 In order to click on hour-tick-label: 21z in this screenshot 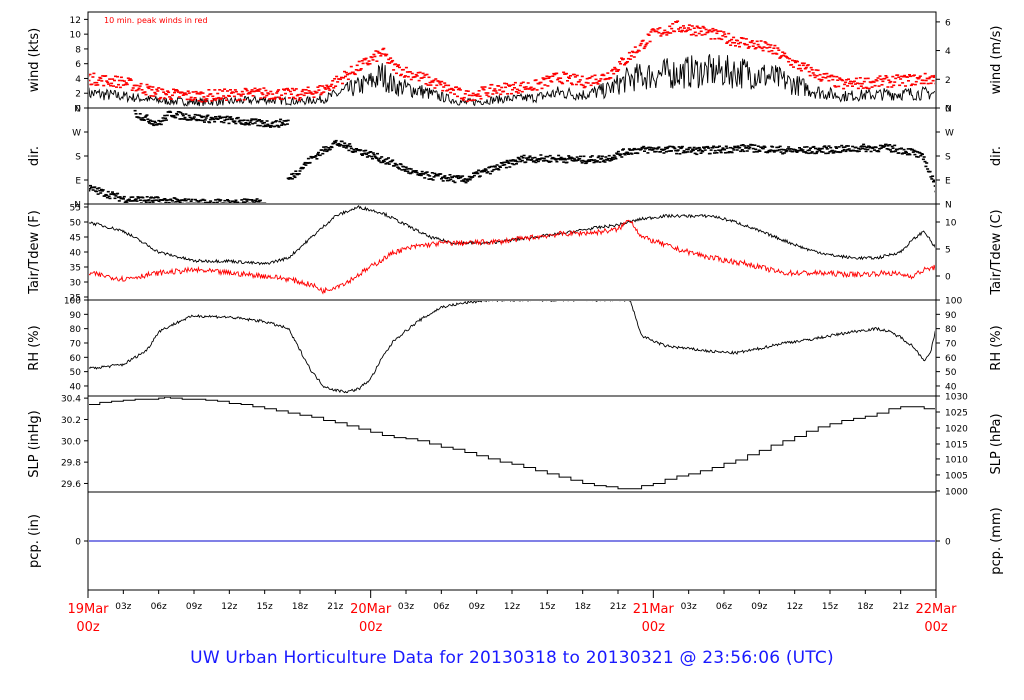, I will do `click(335, 607)`.